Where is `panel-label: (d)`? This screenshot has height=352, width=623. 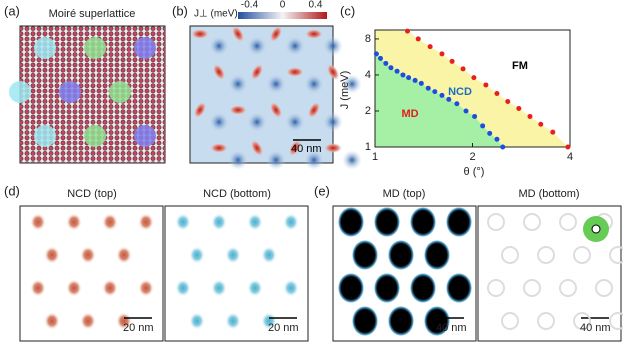 panel-label: (d) is located at coordinates (12, 190).